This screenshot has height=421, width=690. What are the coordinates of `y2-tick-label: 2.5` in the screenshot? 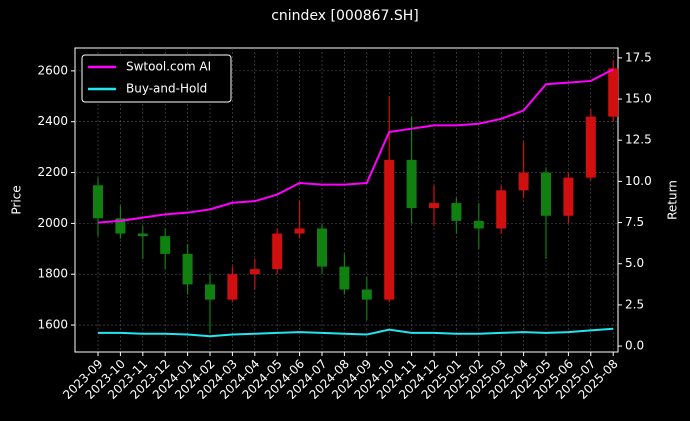 It's located at (634, 304).